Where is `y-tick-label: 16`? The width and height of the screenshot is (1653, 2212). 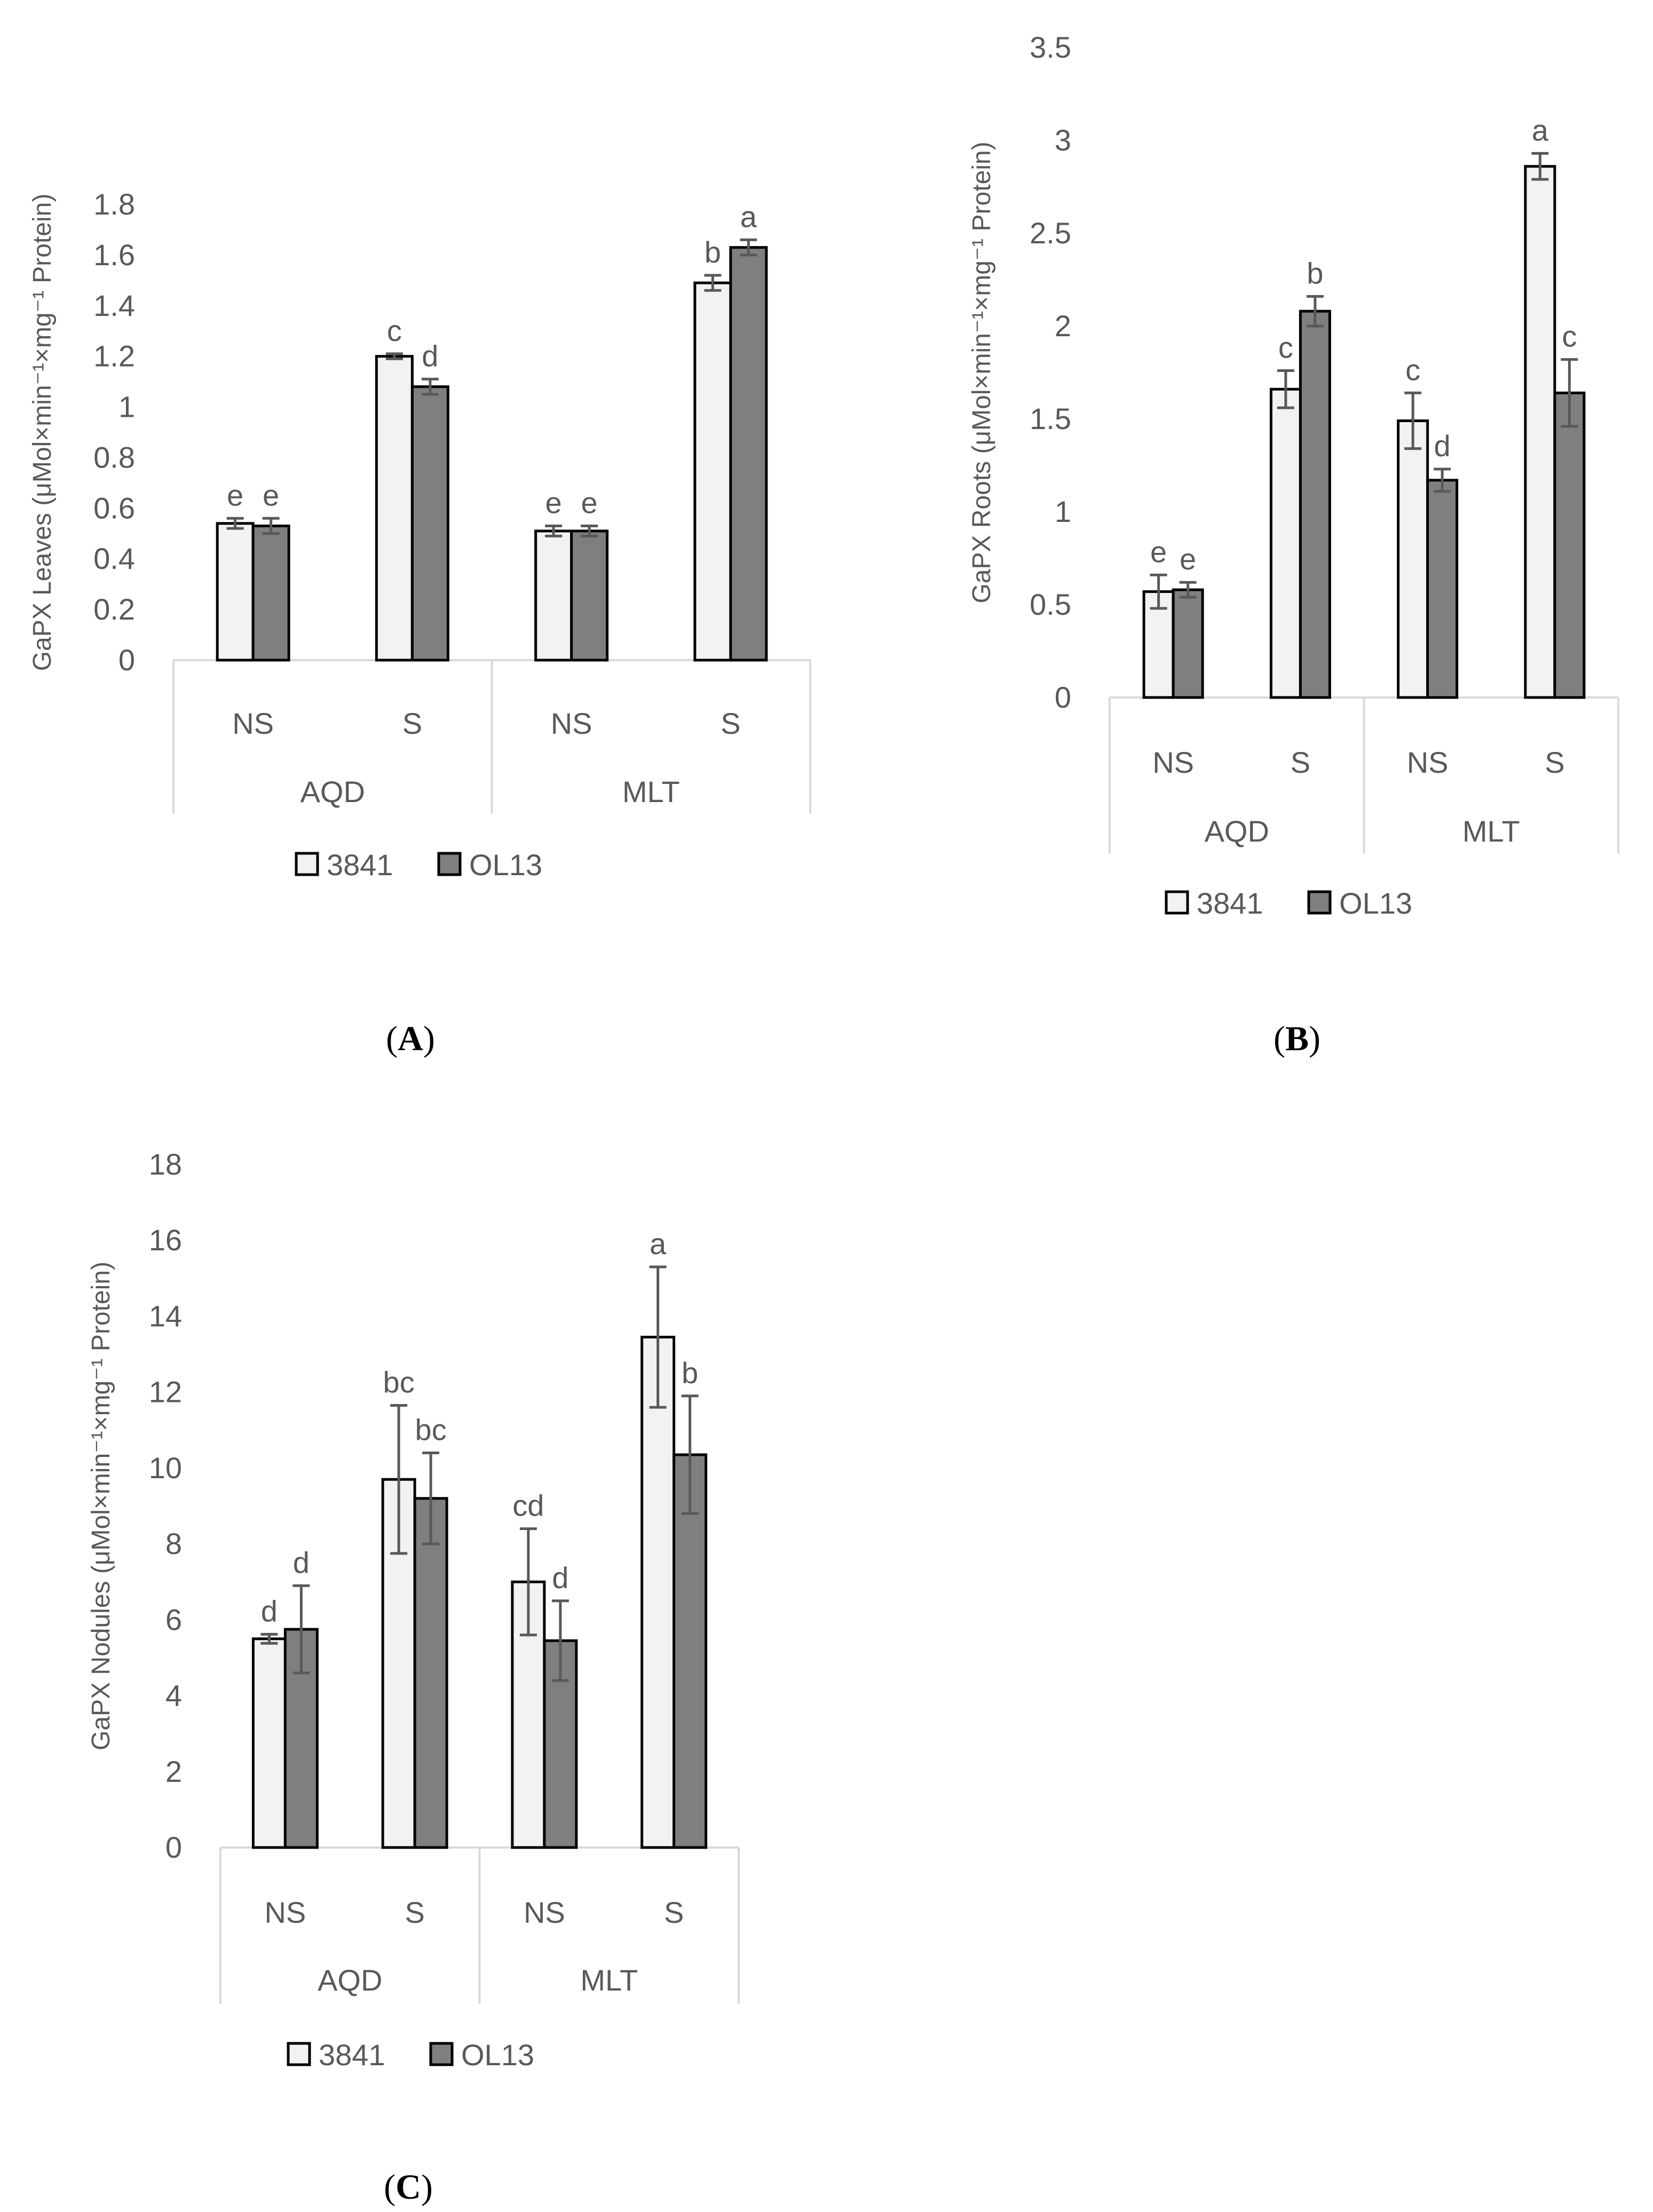 y-tick-label: 16 is located at coordinates (165, 1240).